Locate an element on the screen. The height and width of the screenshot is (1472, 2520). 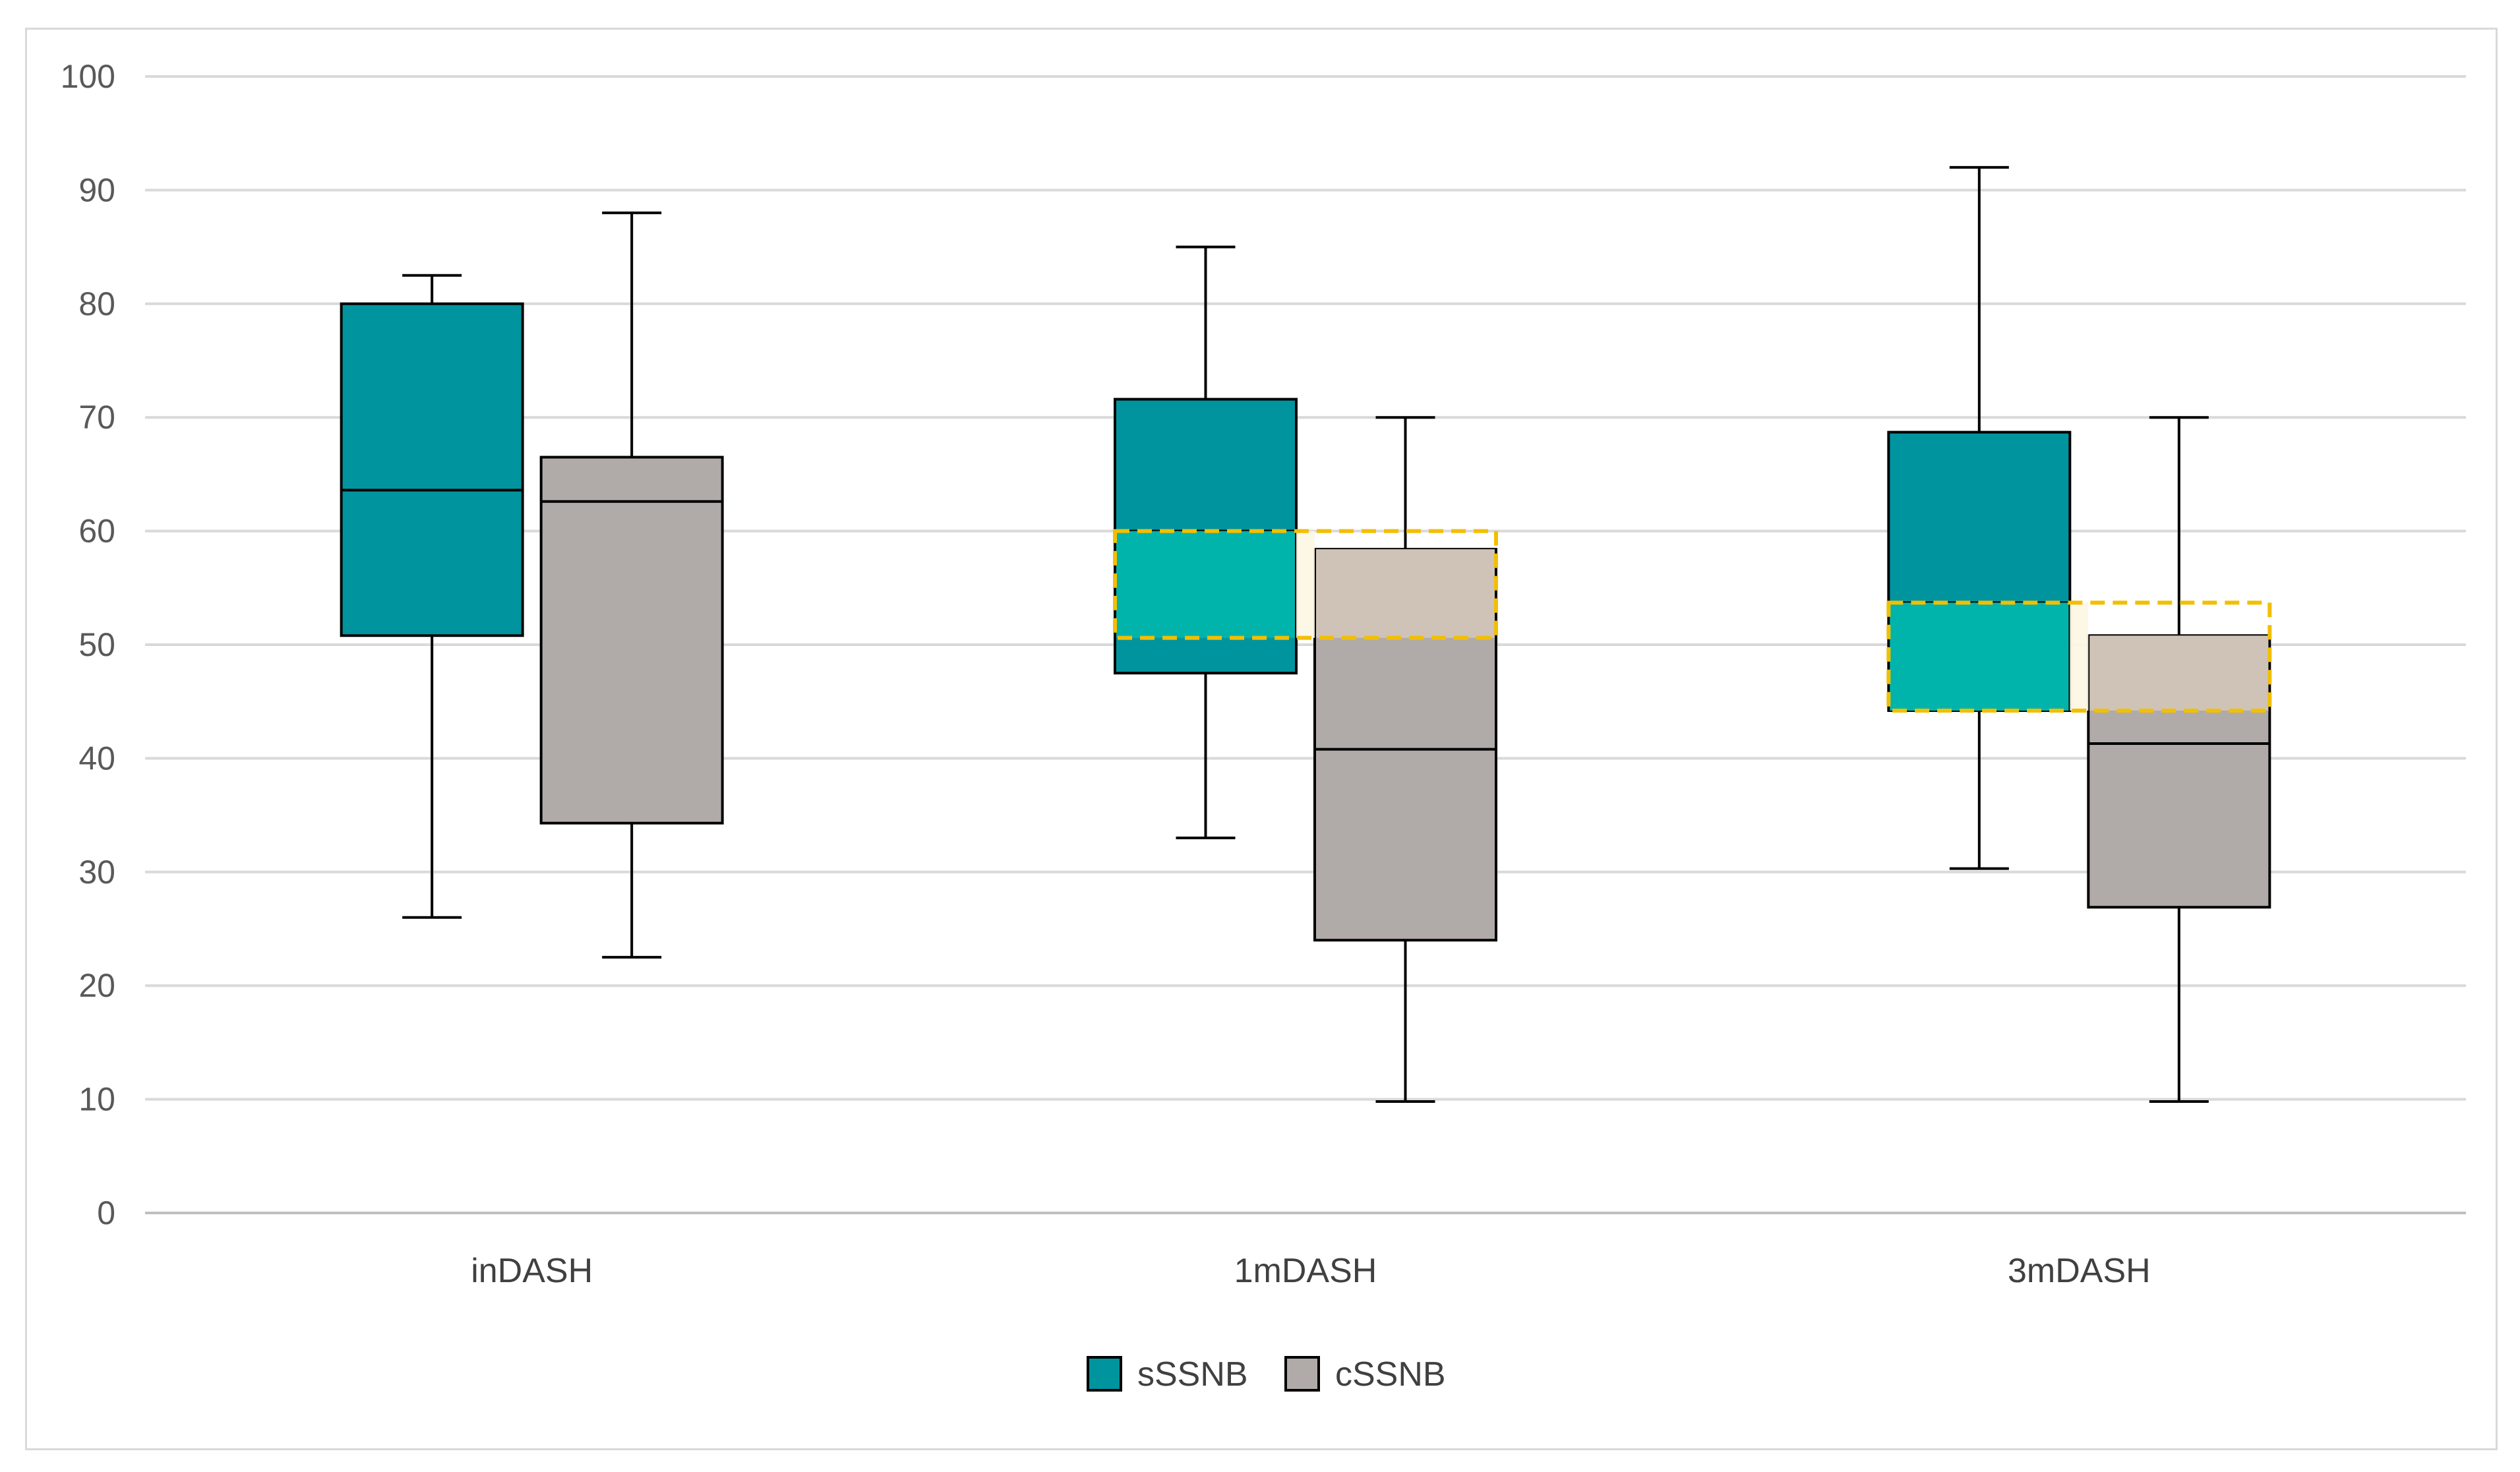
y-tick-label-80: 80 is located at coordinates (96, 303).